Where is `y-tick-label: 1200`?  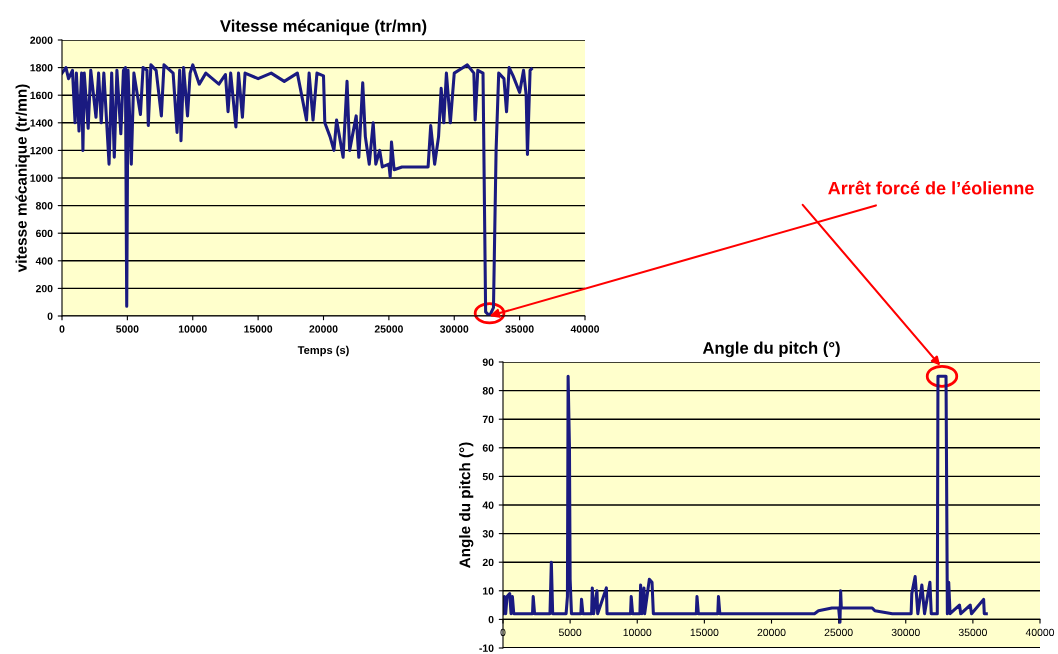
y-tick-label: 1200 is located at coordinates (41, 150).